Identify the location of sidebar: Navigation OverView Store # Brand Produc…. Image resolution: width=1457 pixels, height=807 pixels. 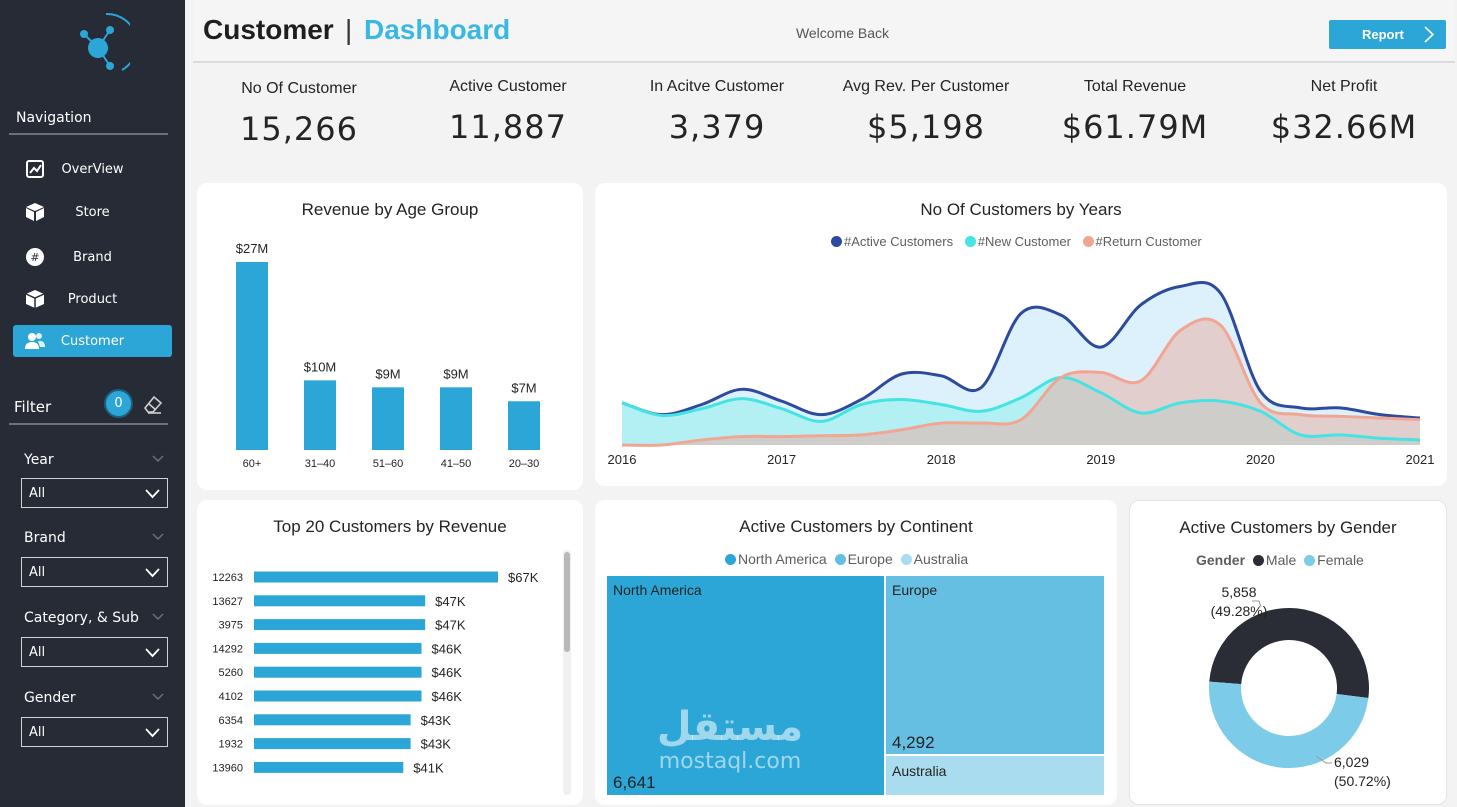
(92, 403).